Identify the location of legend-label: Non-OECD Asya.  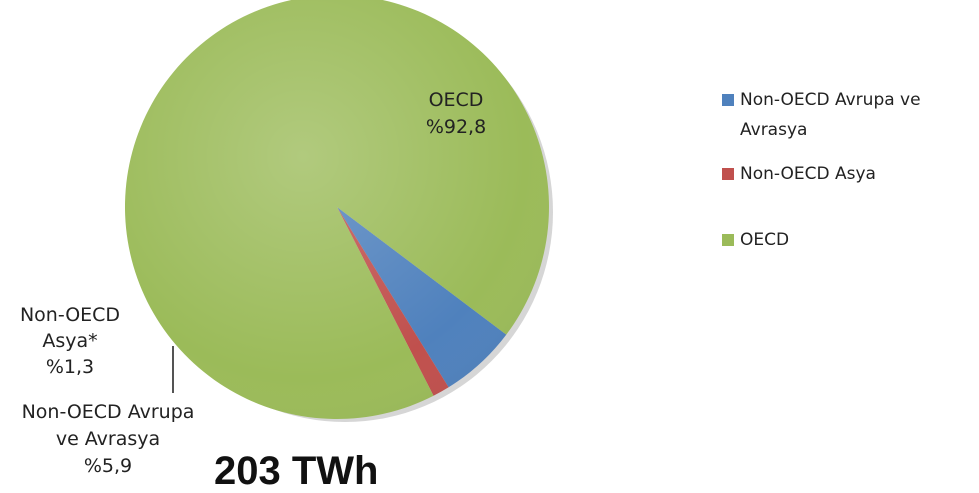
(808, 174).